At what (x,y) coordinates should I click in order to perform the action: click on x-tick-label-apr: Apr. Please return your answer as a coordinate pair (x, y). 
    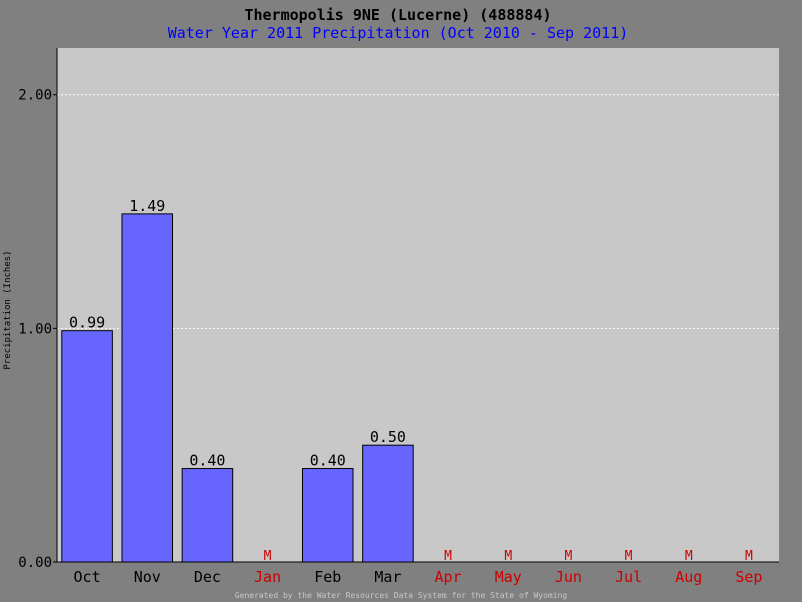
    Looking at the image, I should click on (448, 577).